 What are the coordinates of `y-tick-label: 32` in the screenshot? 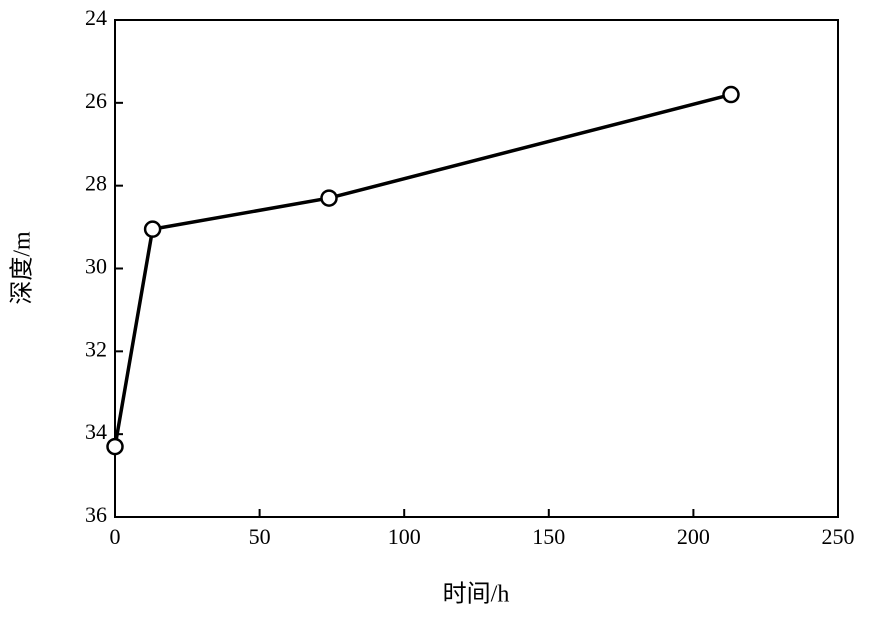 It's located at (96, 348).